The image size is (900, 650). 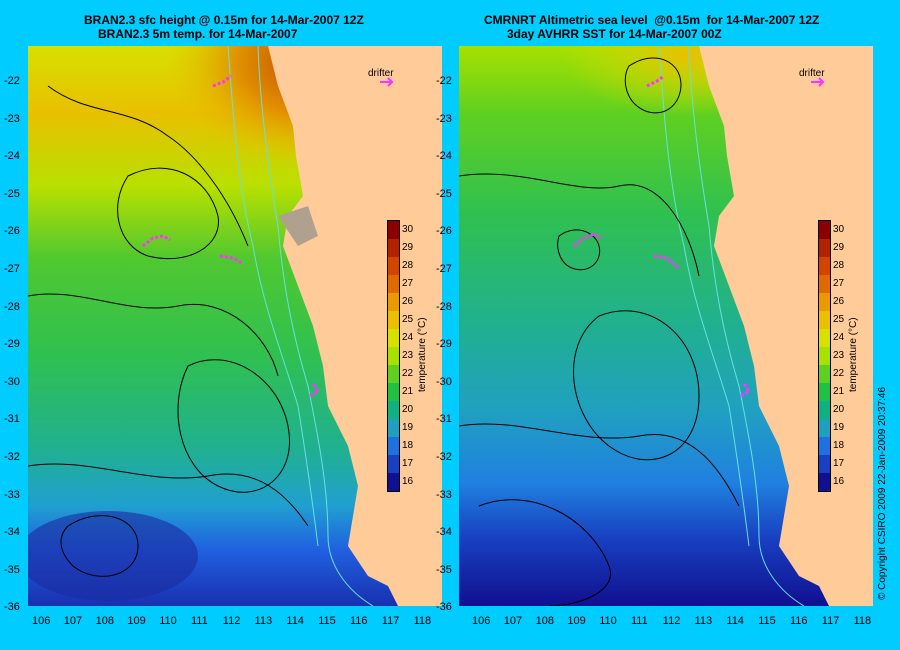 I want to click on left-colorbar-title: temperature (°C), so click(x=422, y=354).